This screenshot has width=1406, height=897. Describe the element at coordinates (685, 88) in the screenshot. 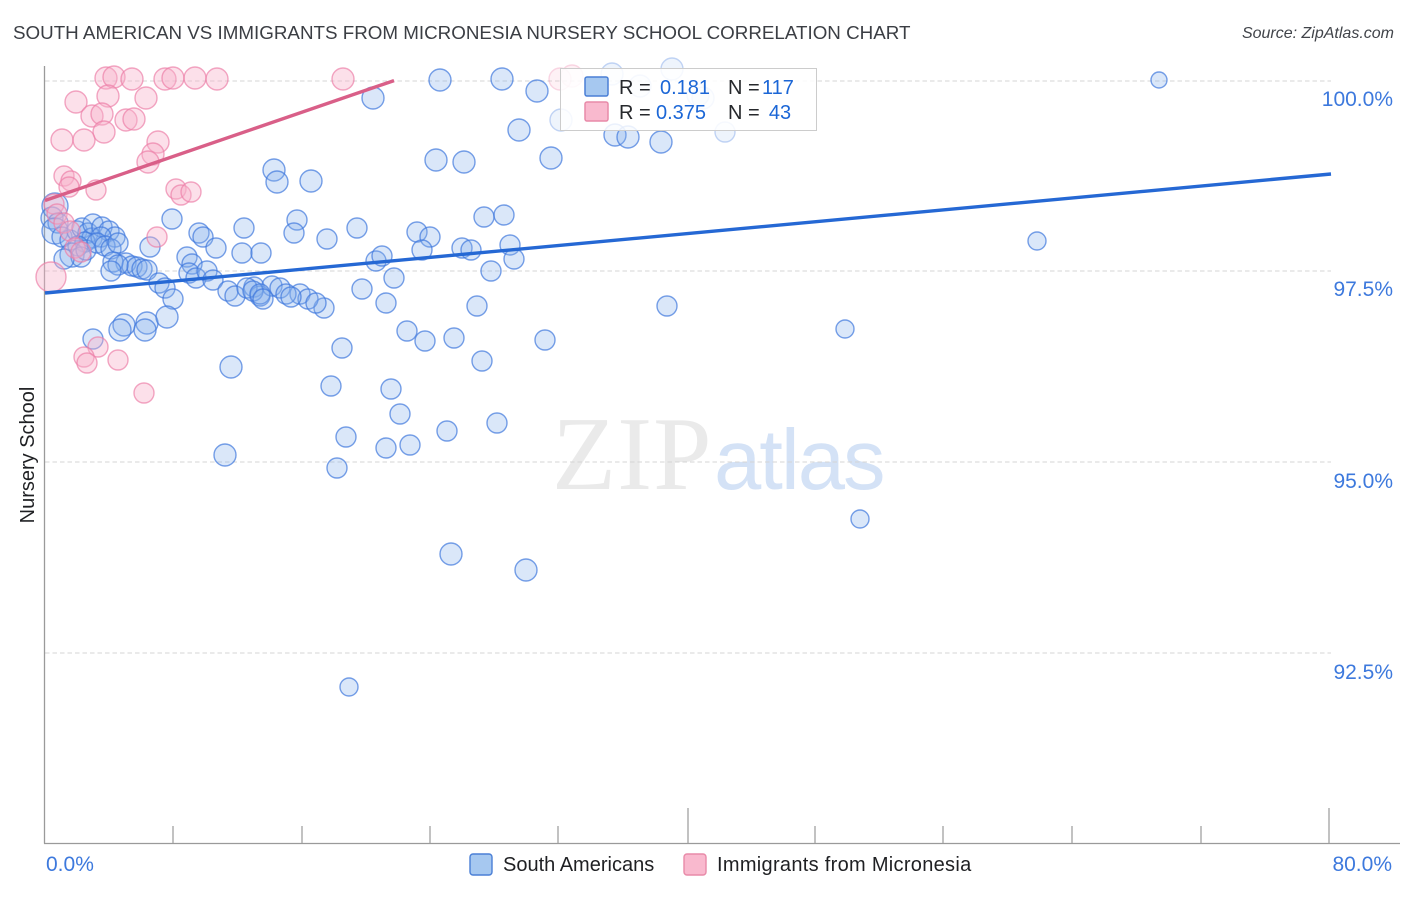

I see `svg-text: 0.181` at that location.